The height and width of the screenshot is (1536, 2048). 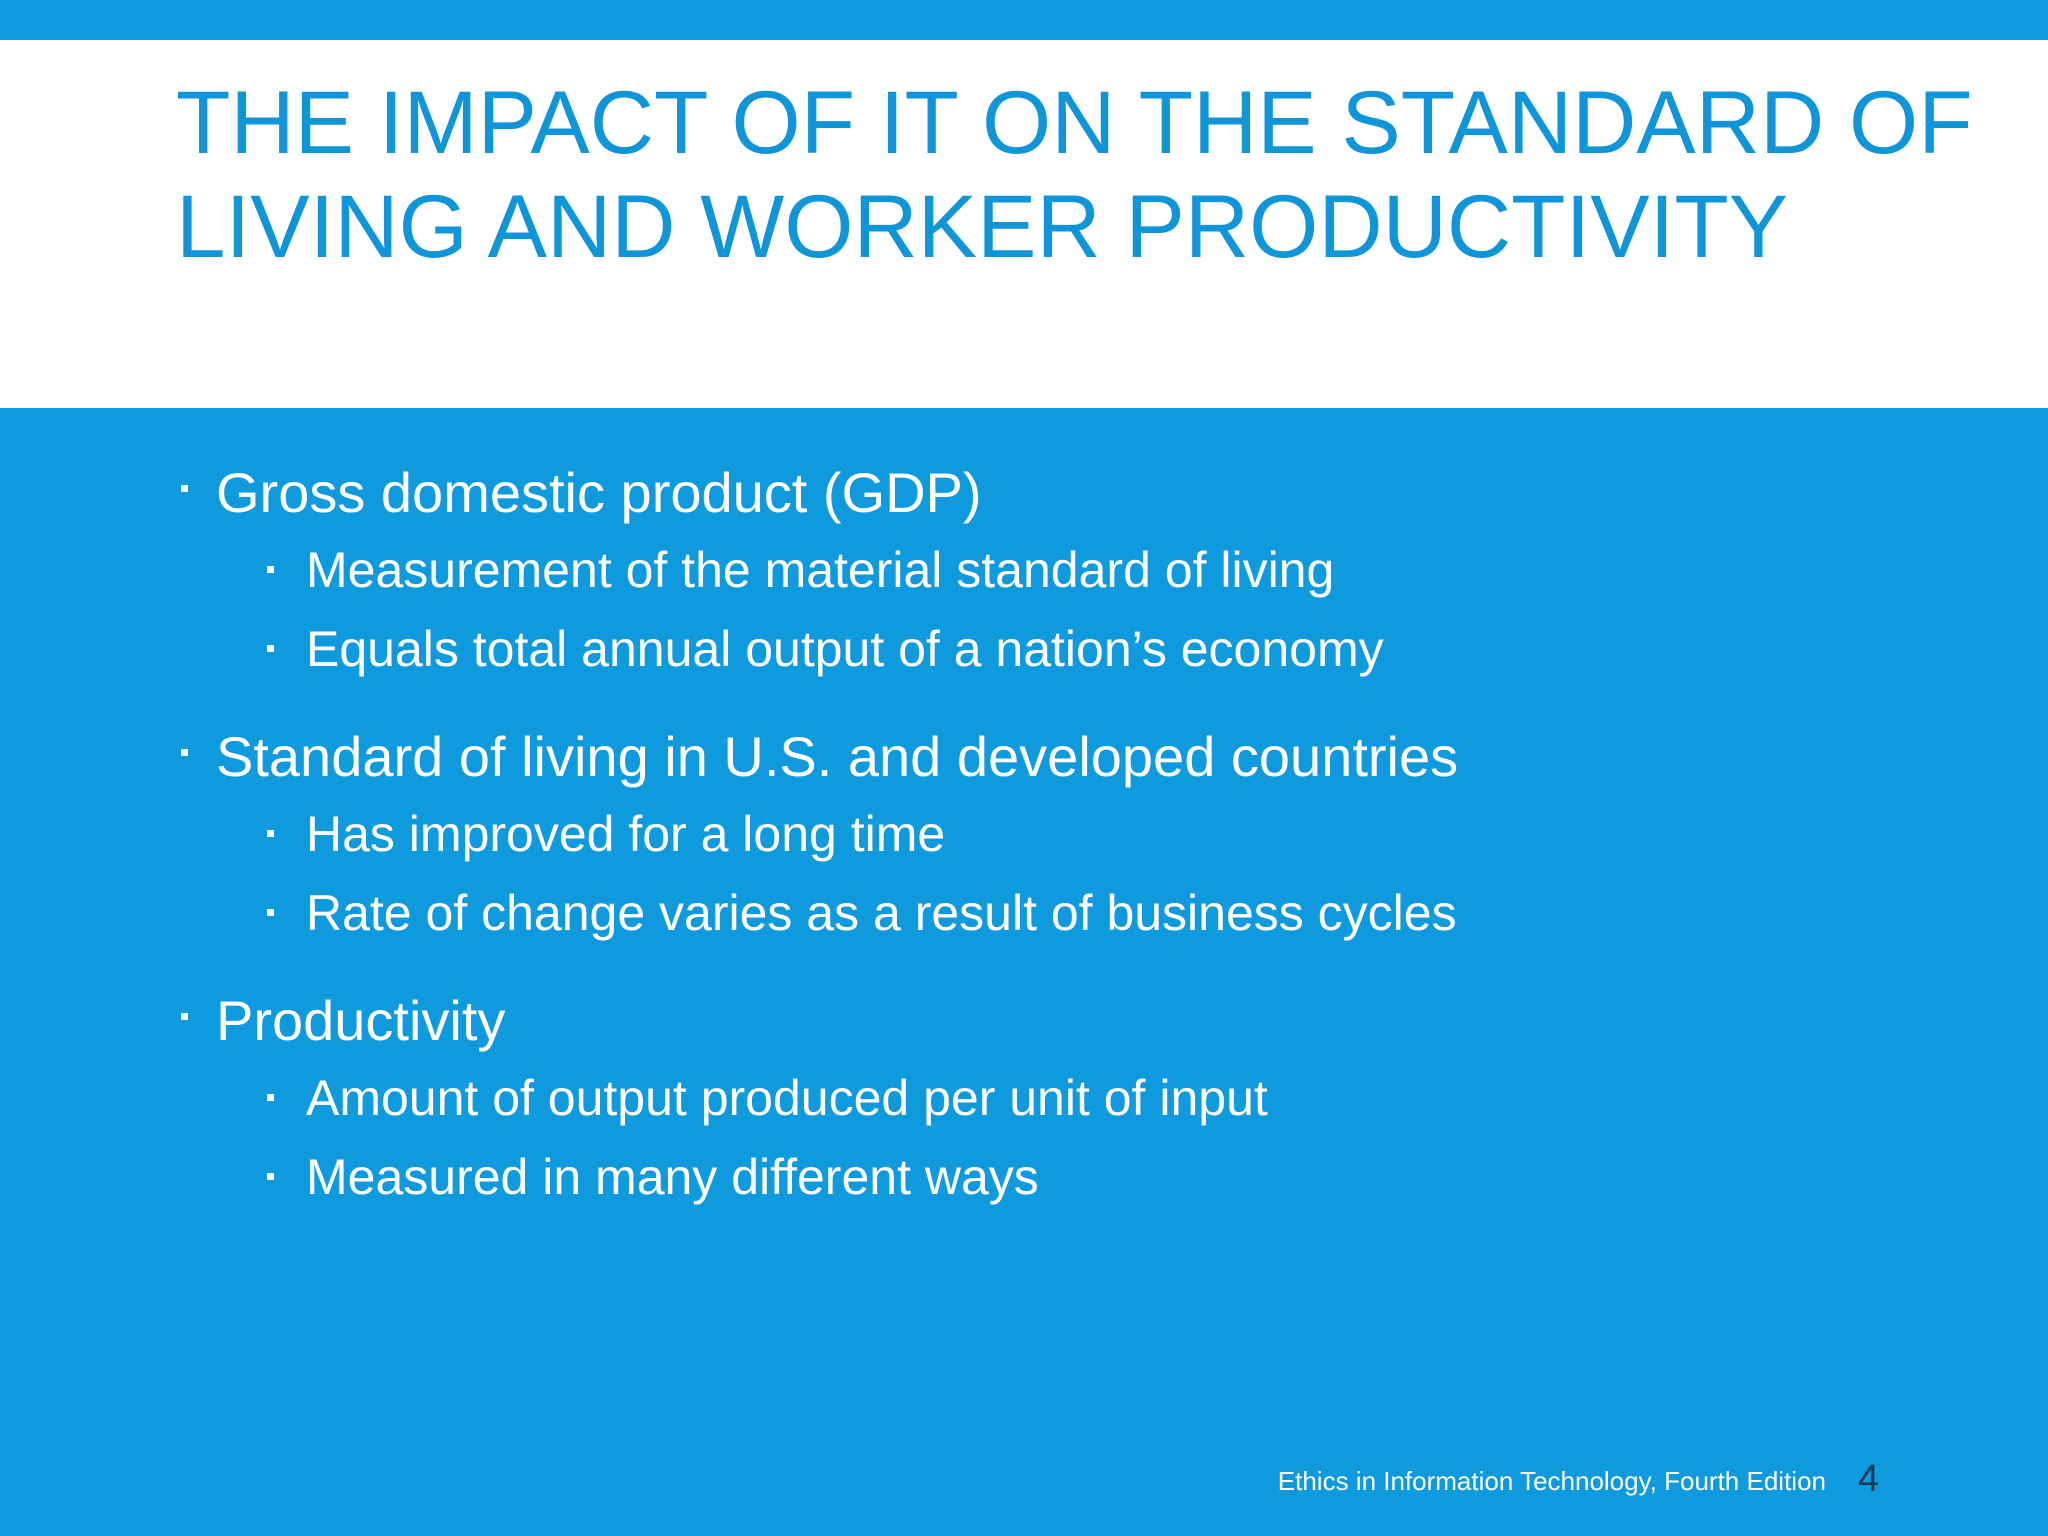 I want to click on page-number: 4, so click(x=1869, y=1479).